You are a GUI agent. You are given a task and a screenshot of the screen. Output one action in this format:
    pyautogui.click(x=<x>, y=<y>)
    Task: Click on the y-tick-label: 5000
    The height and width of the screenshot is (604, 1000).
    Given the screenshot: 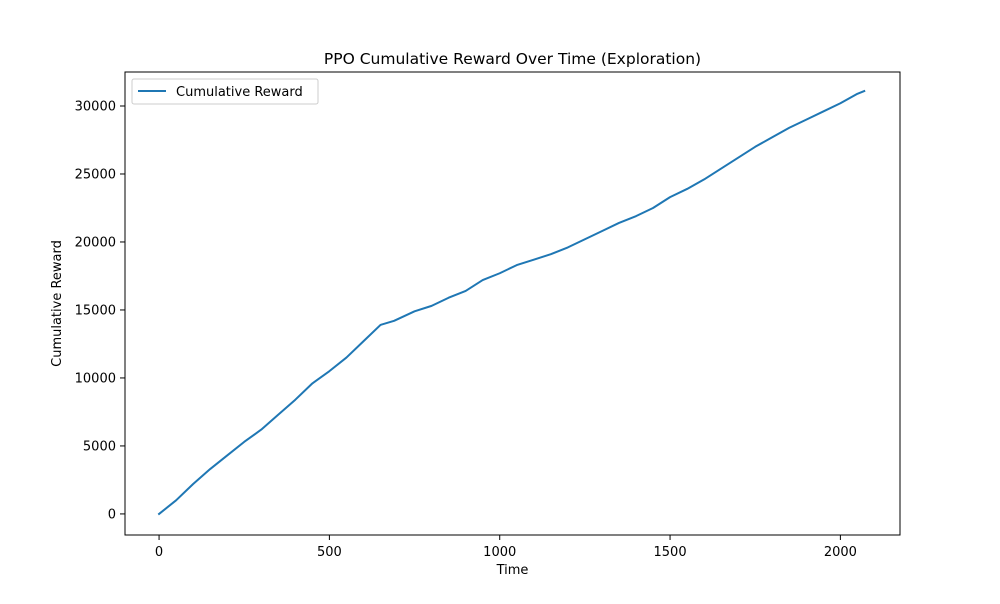 What is the action you would take?
    pyautogui.click(x=99, y=446)
    